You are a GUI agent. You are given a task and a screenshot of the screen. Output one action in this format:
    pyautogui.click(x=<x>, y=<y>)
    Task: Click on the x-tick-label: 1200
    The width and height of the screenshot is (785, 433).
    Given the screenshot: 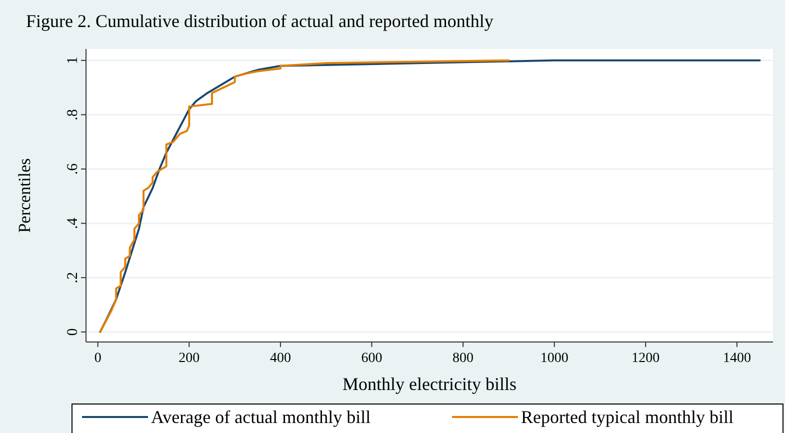 What is the action you would take?
    pyautogui.click(x=646, y=358)
    